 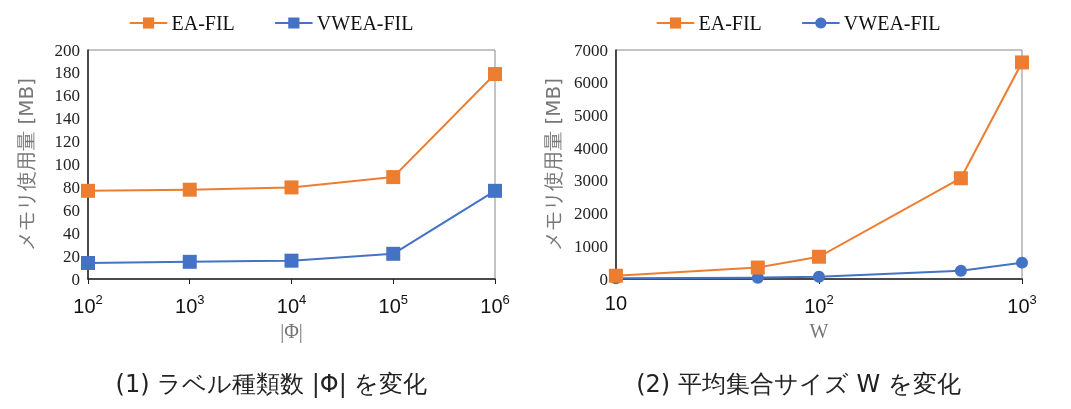 I want to click on y-tick-label: 160, so click(x=67, y=96).